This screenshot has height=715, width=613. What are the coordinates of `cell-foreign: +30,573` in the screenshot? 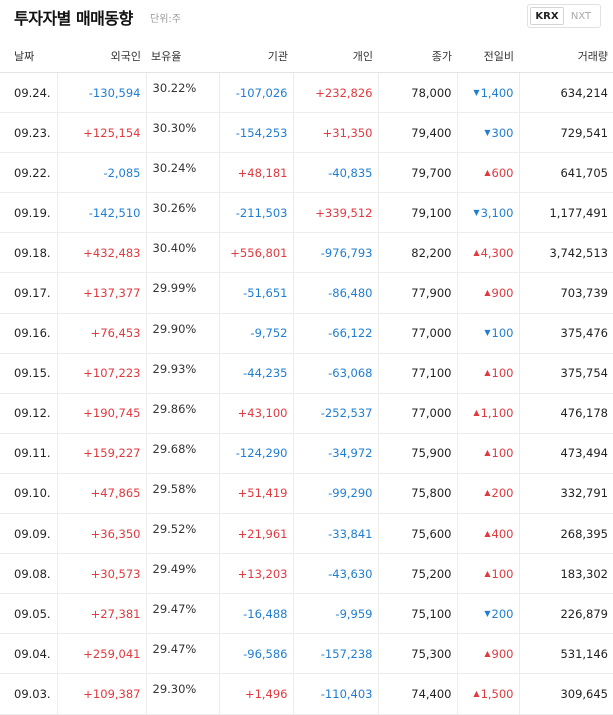 It's located at (101, 574).